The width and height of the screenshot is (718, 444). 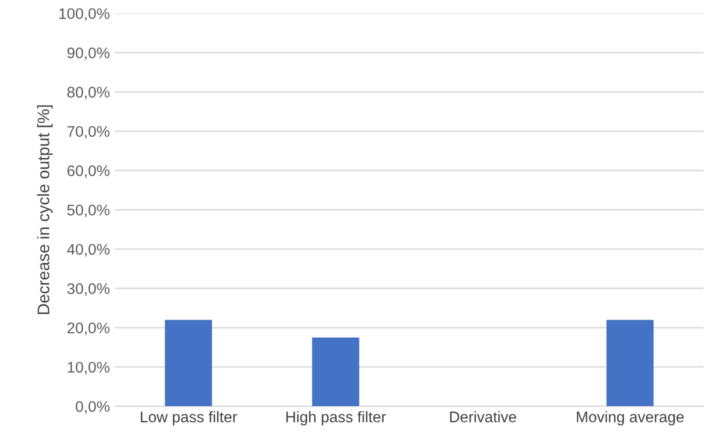 I want to click on x-tick-label: Derivative, so click(x=483, y=416).